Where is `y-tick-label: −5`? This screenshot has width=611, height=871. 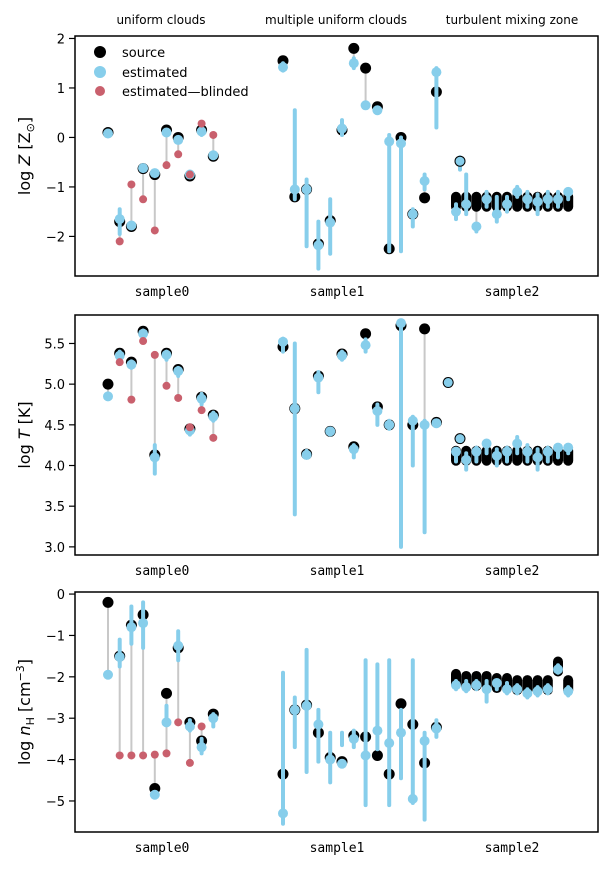
y-tick-label: −5 is located at coordinates (55, 802).